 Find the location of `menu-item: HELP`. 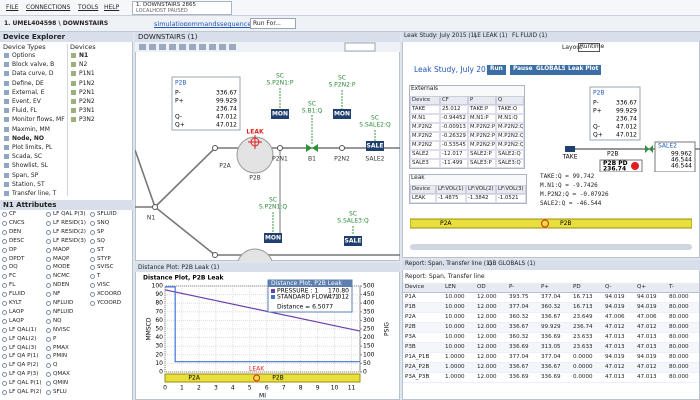

menu-item: HELP is located at coordinates (112, 7).